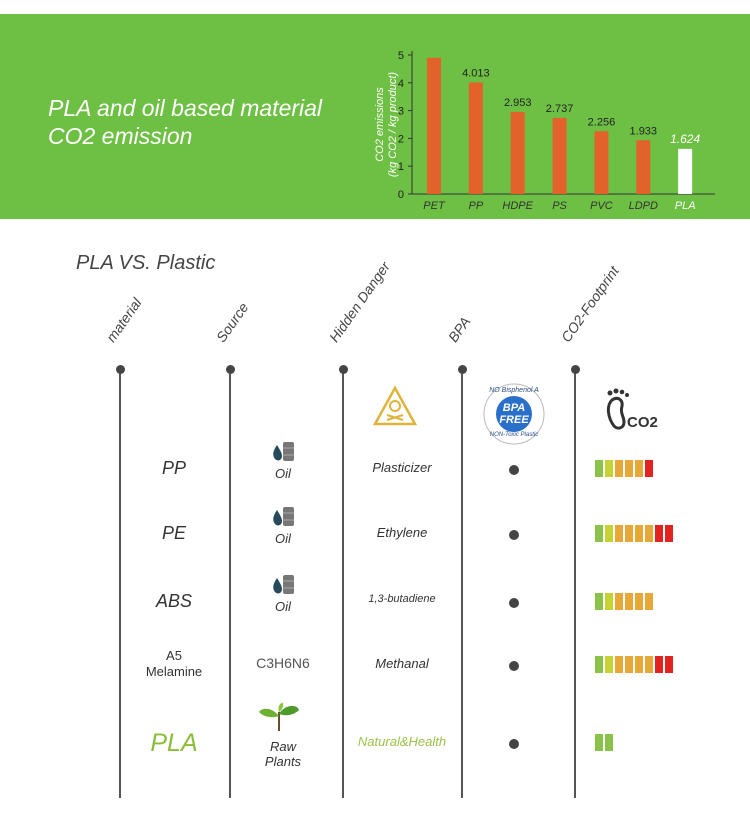 The image size is (750, 823). I want to click on banner-title: PLA and oil based material CO2 emission, so click(185, 122).